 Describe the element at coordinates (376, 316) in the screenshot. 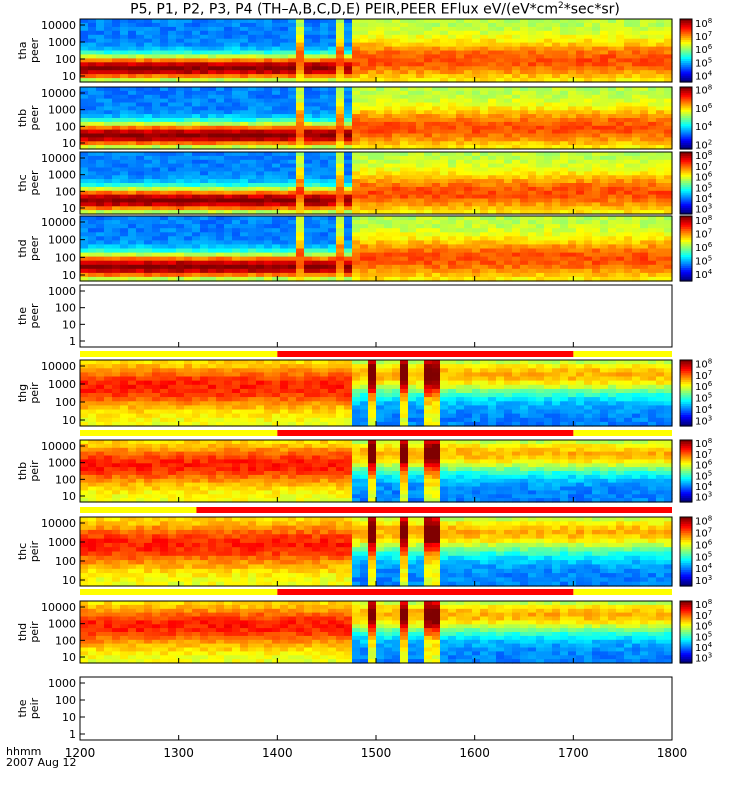

I see `panel-frame` at that location.